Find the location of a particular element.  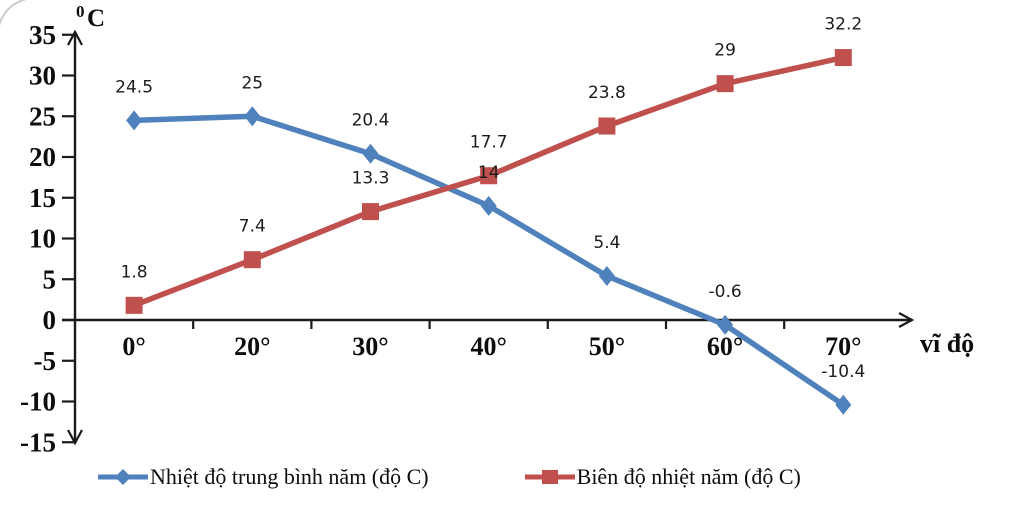

data-point-label: 24.5 is located at coordinates (134, 87).